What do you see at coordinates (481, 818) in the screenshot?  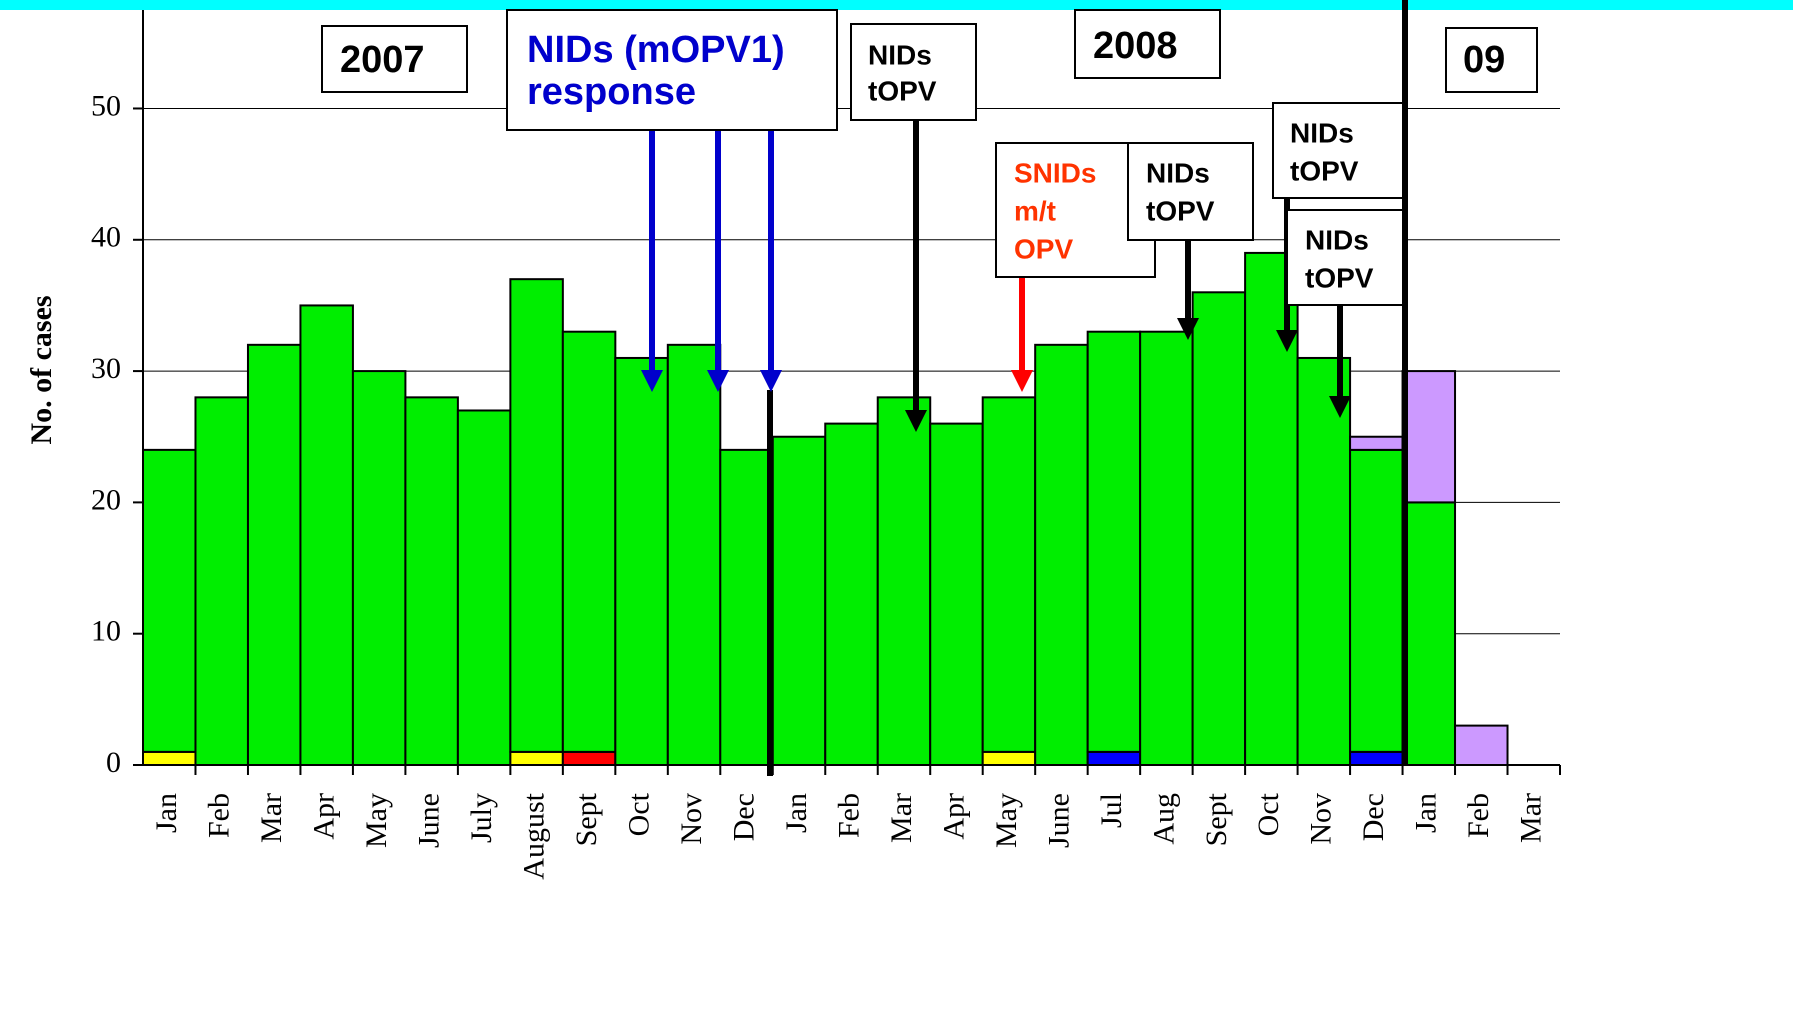 I see `x-tick-label: July` at bounding box center [481, 818].